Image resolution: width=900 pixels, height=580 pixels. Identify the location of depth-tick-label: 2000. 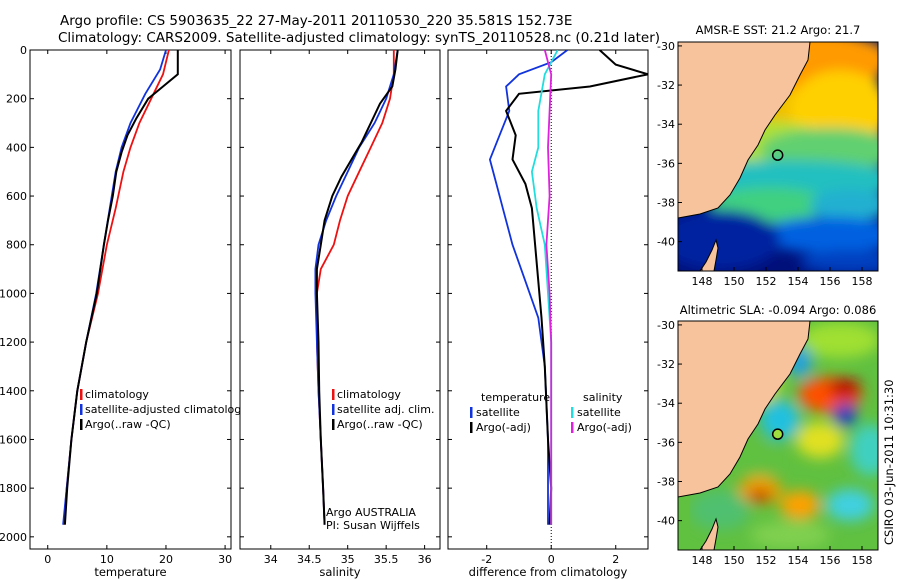
(13, 537).